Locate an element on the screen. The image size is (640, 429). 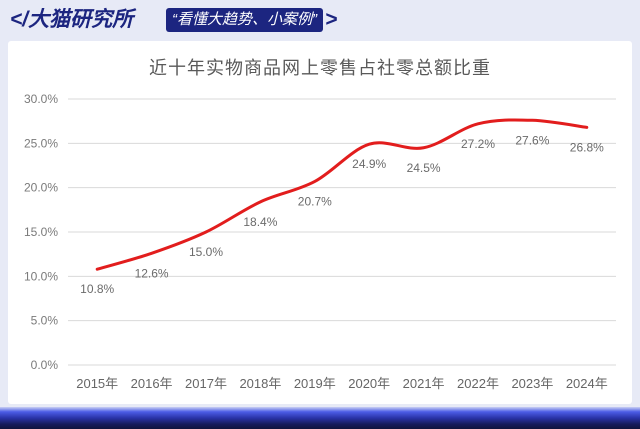
data-label: 24.9% is located at coordinates (369, 164).